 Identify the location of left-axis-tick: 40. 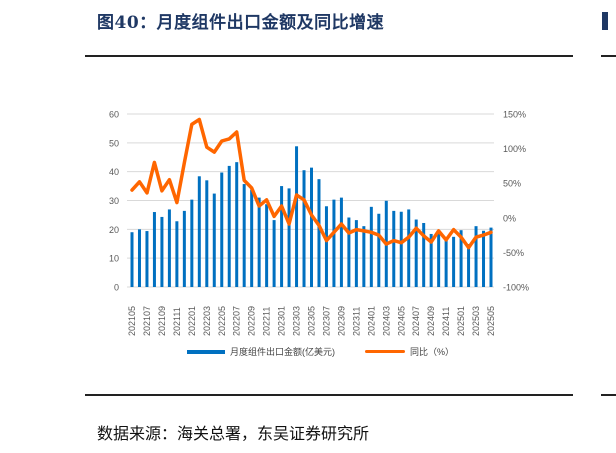
(114, 172).